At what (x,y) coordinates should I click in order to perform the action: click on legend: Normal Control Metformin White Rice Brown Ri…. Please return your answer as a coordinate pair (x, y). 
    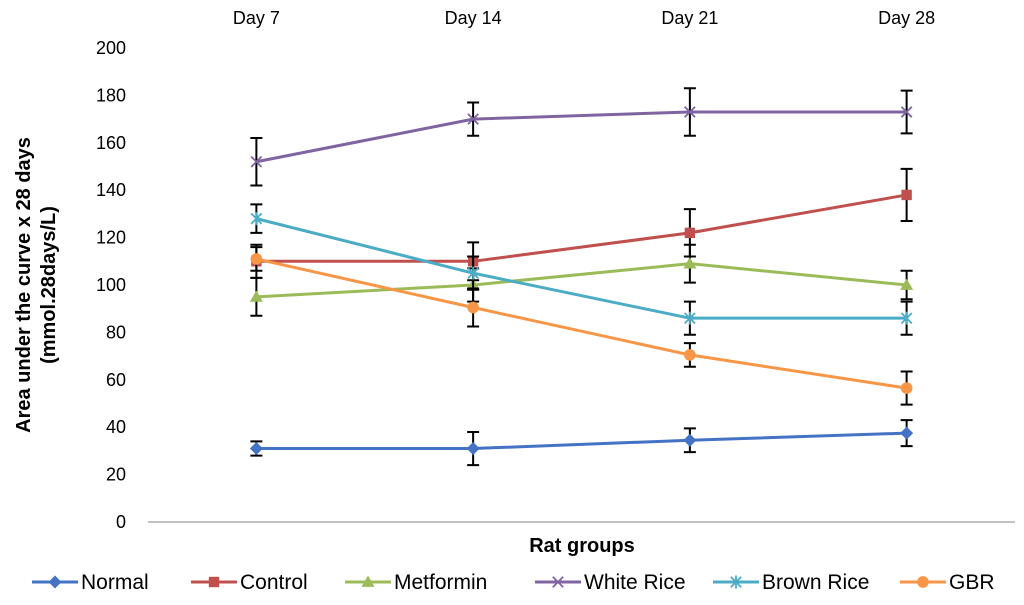
    Looking at the image, I should click on (513, 582).